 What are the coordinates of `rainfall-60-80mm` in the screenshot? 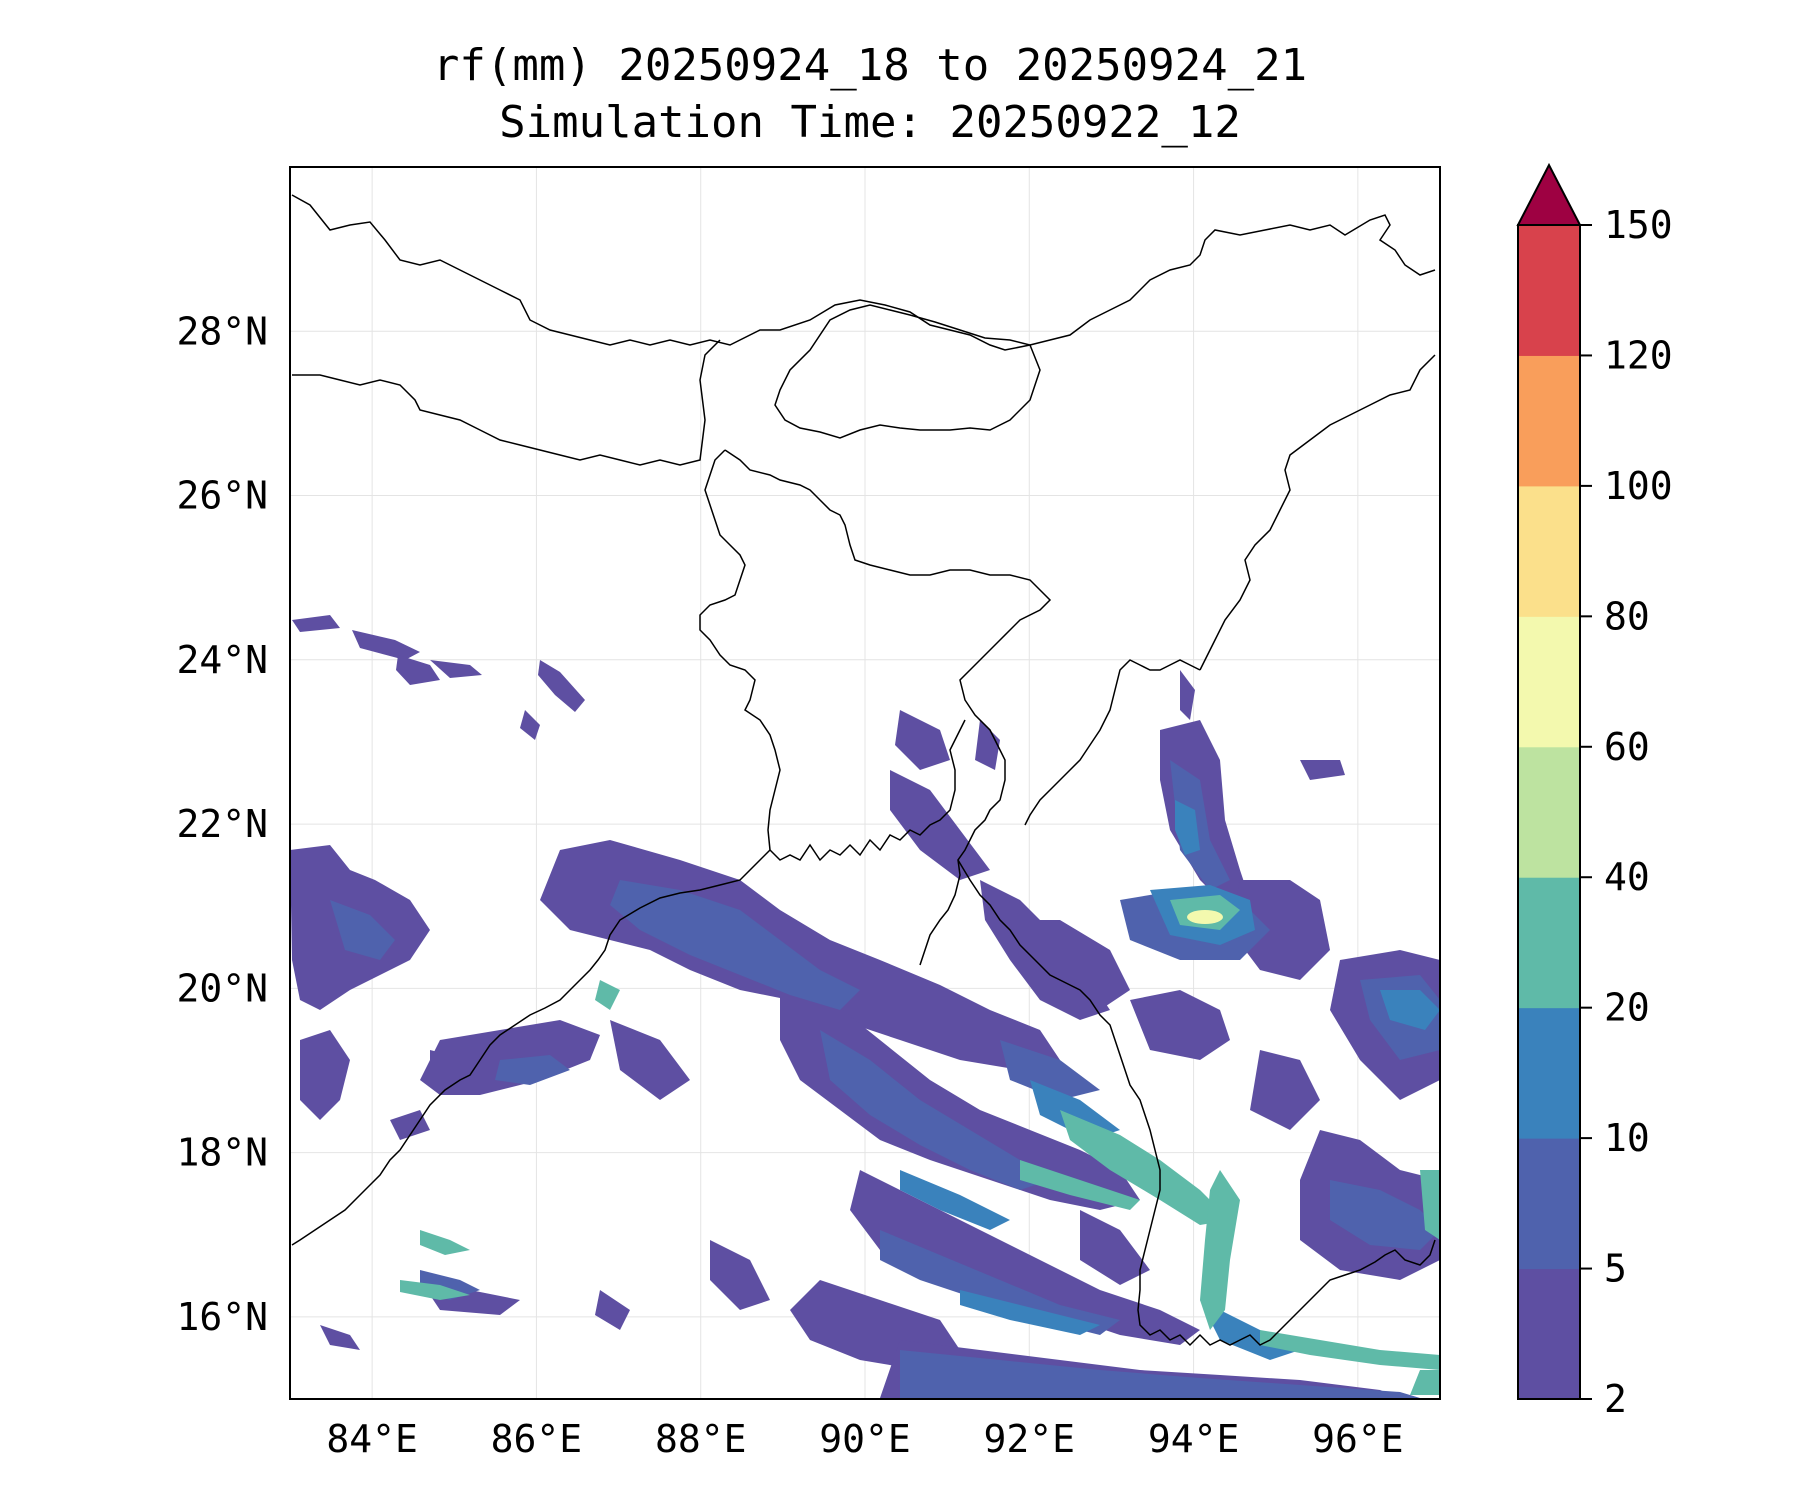 It's located at (1205, 917).